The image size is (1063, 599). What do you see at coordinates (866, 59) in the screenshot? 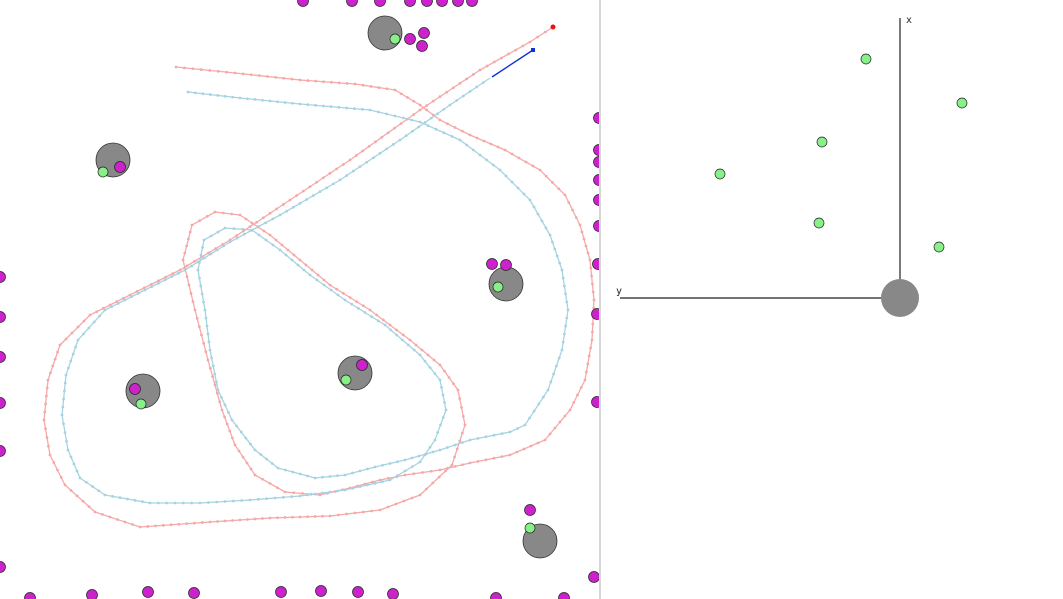
I see `robot-frame-measurement-icon` at bounding box center [866, 59].